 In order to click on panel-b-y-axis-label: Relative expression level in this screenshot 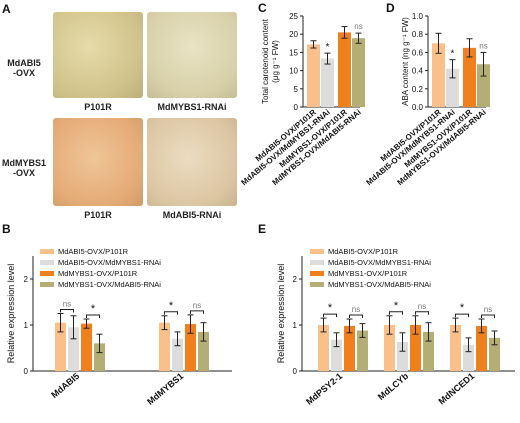, I will do `click(11, 314)`.